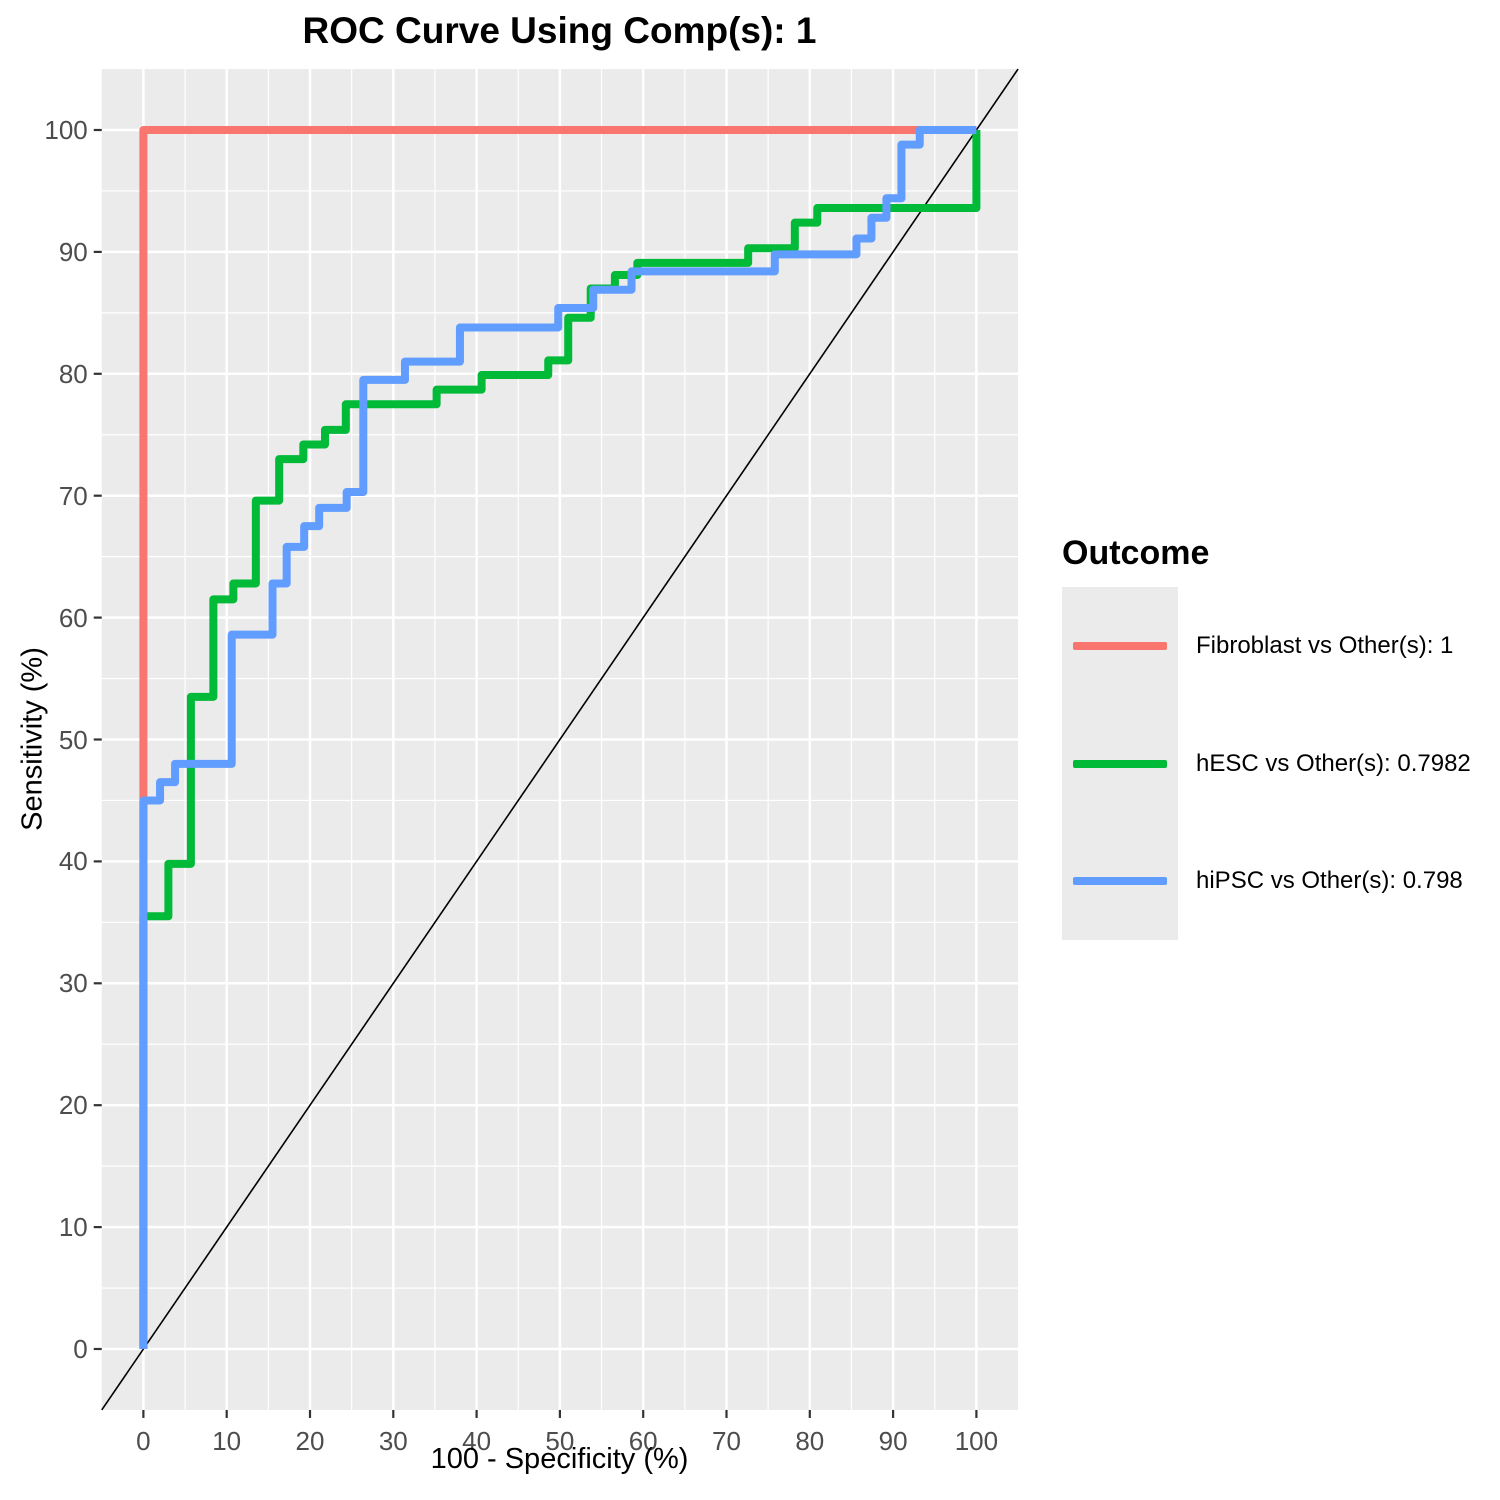 Image resolution: width=1500 pixels, height=1500 pixels. I want to click on legend-entry: hiPSC vs Other(s): 0.798, so click(1266, 881).